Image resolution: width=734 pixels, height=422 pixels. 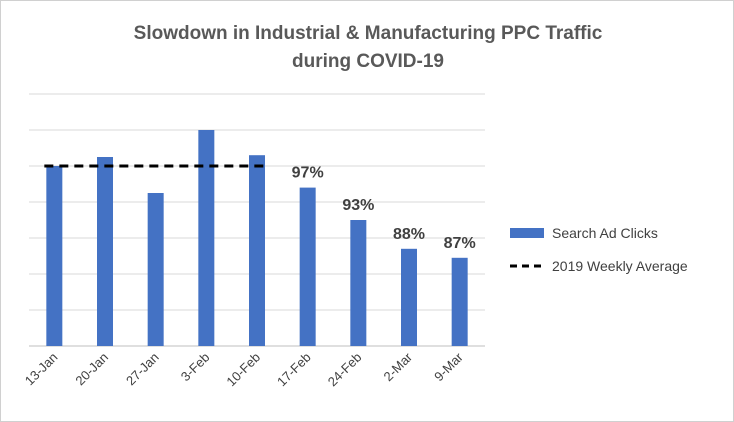 I want to click on data-label: 87%, so click(x=460, y=243).